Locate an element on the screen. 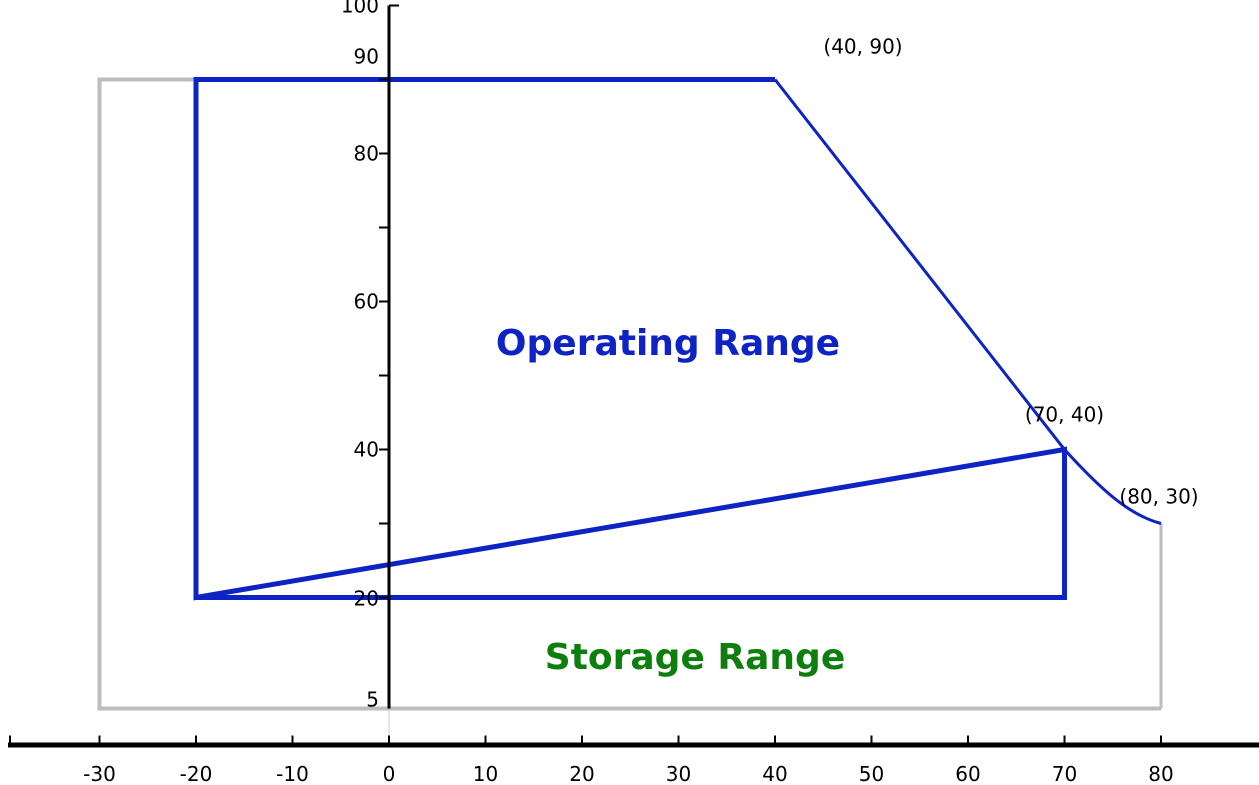 This screenshot has width=1259, height=785. x-tick-label: 0 is located at coordinates (389, 773).